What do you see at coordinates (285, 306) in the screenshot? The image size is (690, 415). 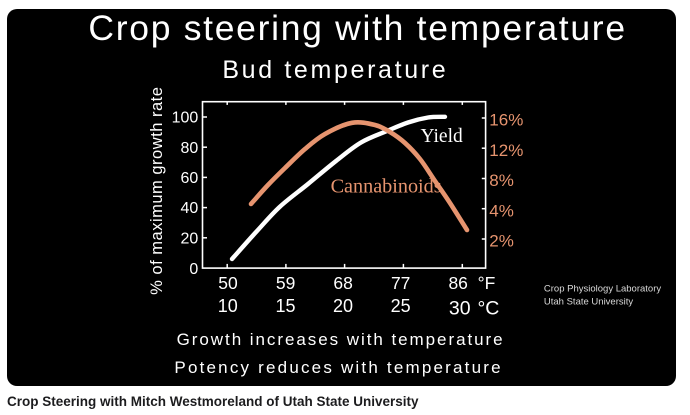 I see `svg-text: 15` at bounding box center [285, 306].